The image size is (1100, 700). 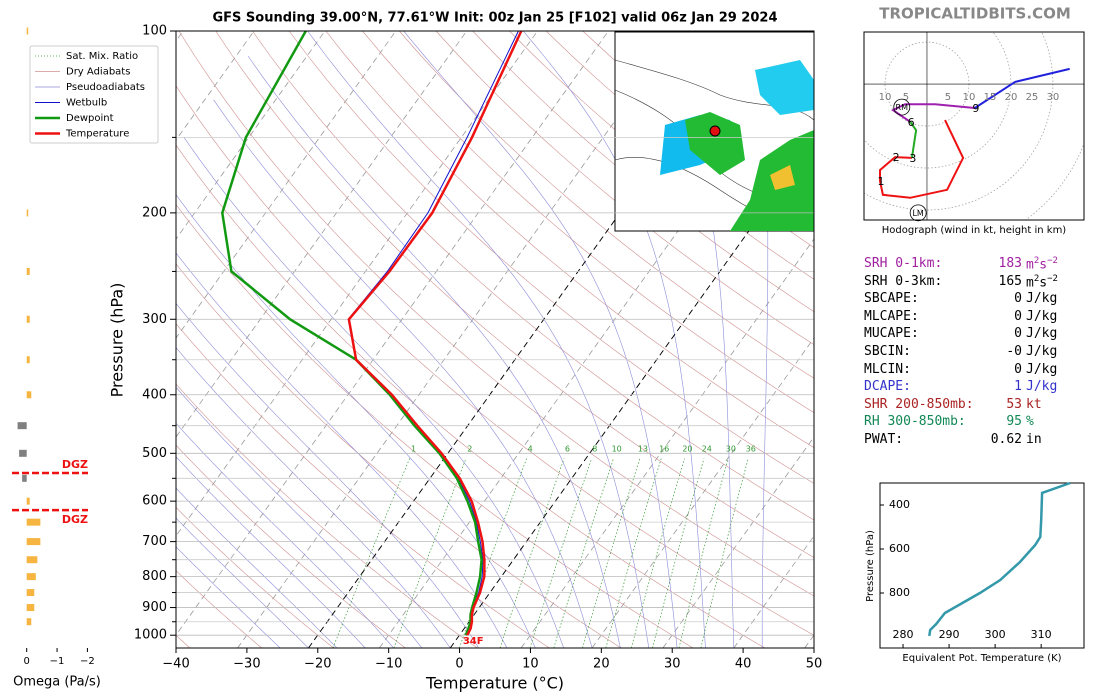 I want to click on index-unit: in, so click(x=1034, y=439).